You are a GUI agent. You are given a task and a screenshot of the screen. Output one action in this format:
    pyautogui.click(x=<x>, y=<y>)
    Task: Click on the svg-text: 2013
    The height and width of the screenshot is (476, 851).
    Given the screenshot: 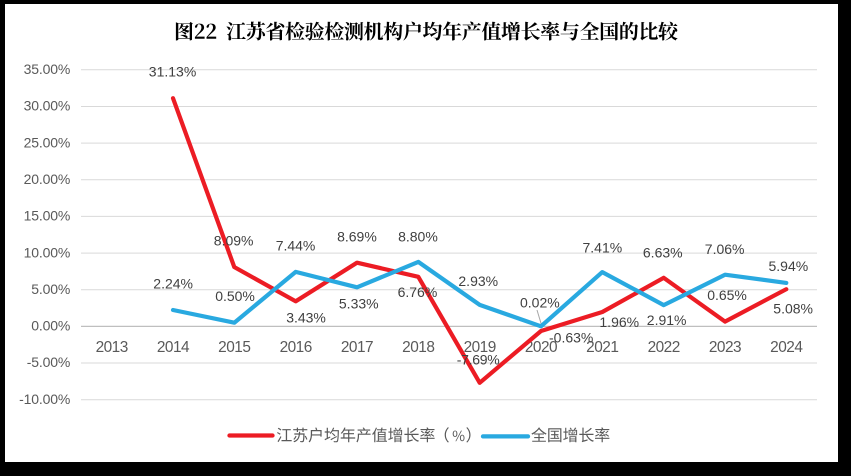 What is the action you would take?
    pyautogui.click(x=112, y=347)
    